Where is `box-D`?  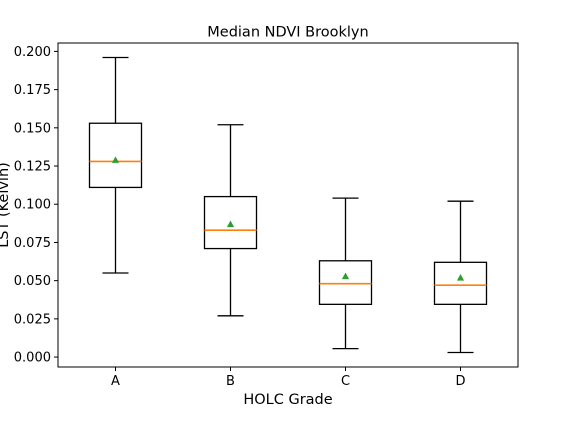
box-D is located at coordinates (460, 277).